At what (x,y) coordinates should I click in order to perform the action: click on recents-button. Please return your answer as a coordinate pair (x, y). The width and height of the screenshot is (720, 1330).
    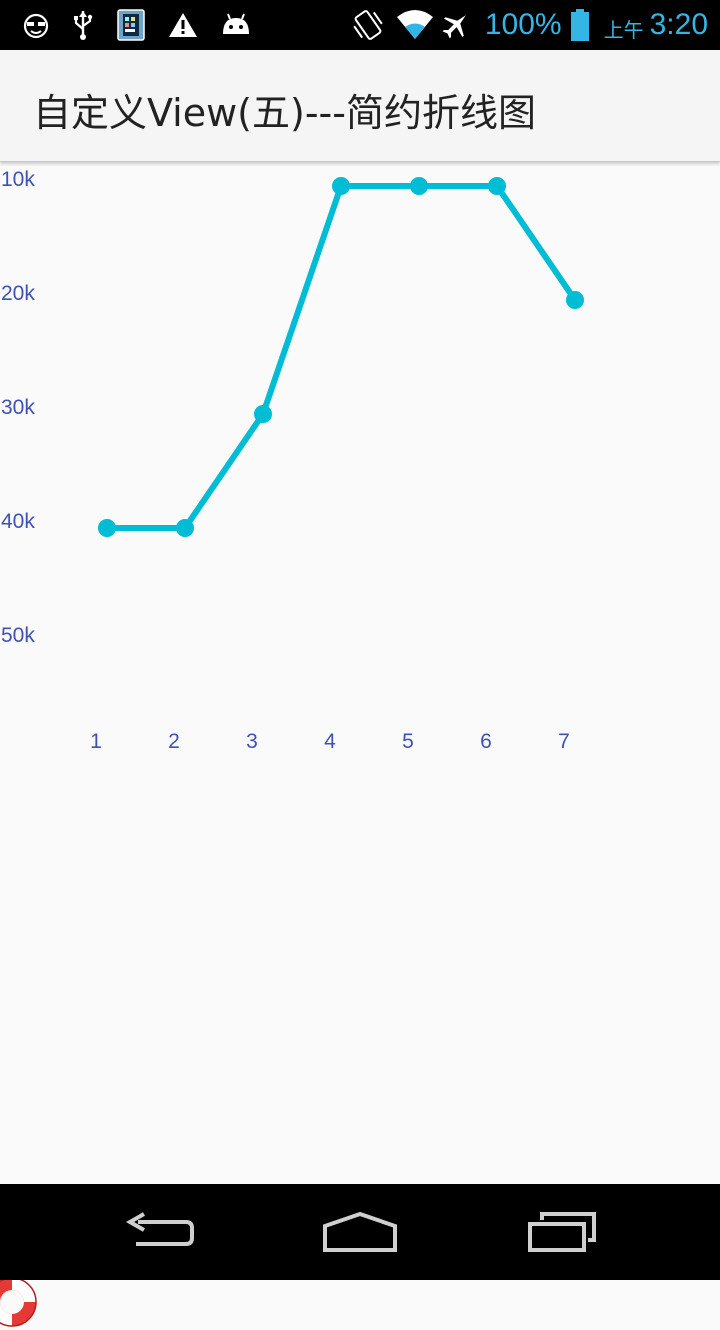
    Looking at the image, I should click on (562, 1232).